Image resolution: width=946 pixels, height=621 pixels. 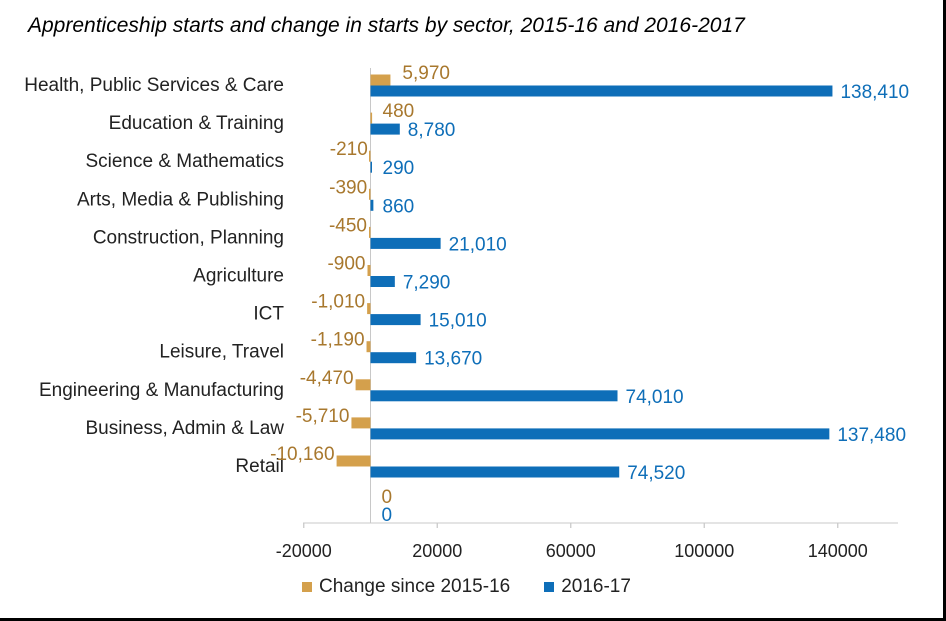 What do you see at coordinates (154, 85) in the screenshot?
I see `category-label: Health, Public Services & Care` at bounding box center [154, 85].